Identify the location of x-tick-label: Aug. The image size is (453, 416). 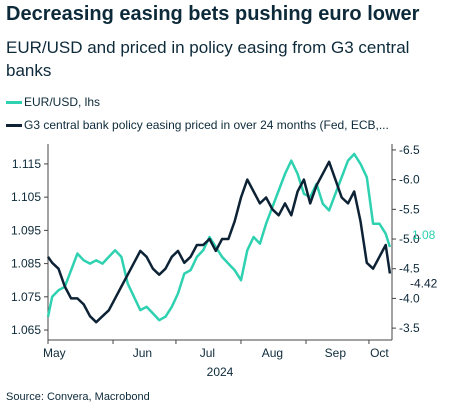
(272, 353).